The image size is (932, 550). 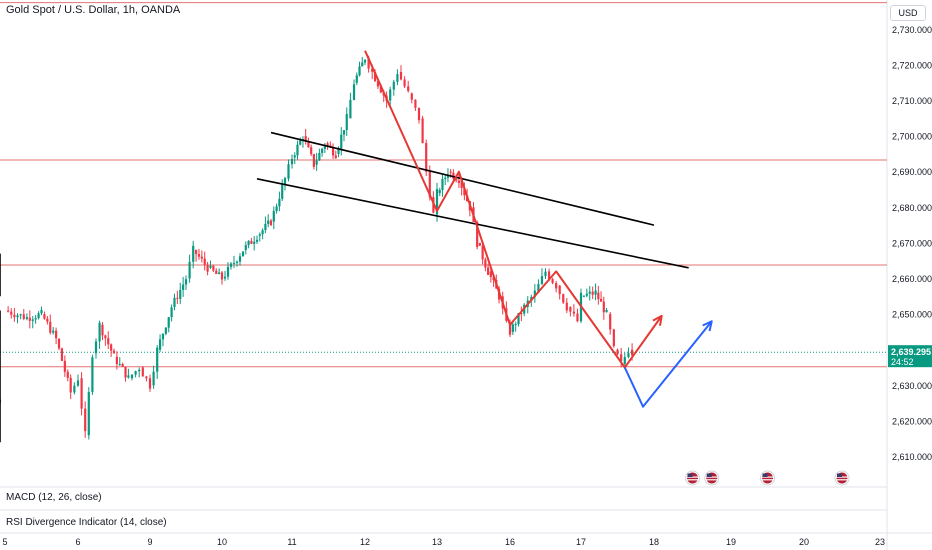 I want to click on blue-projection-path, so click(x=668, y=364).